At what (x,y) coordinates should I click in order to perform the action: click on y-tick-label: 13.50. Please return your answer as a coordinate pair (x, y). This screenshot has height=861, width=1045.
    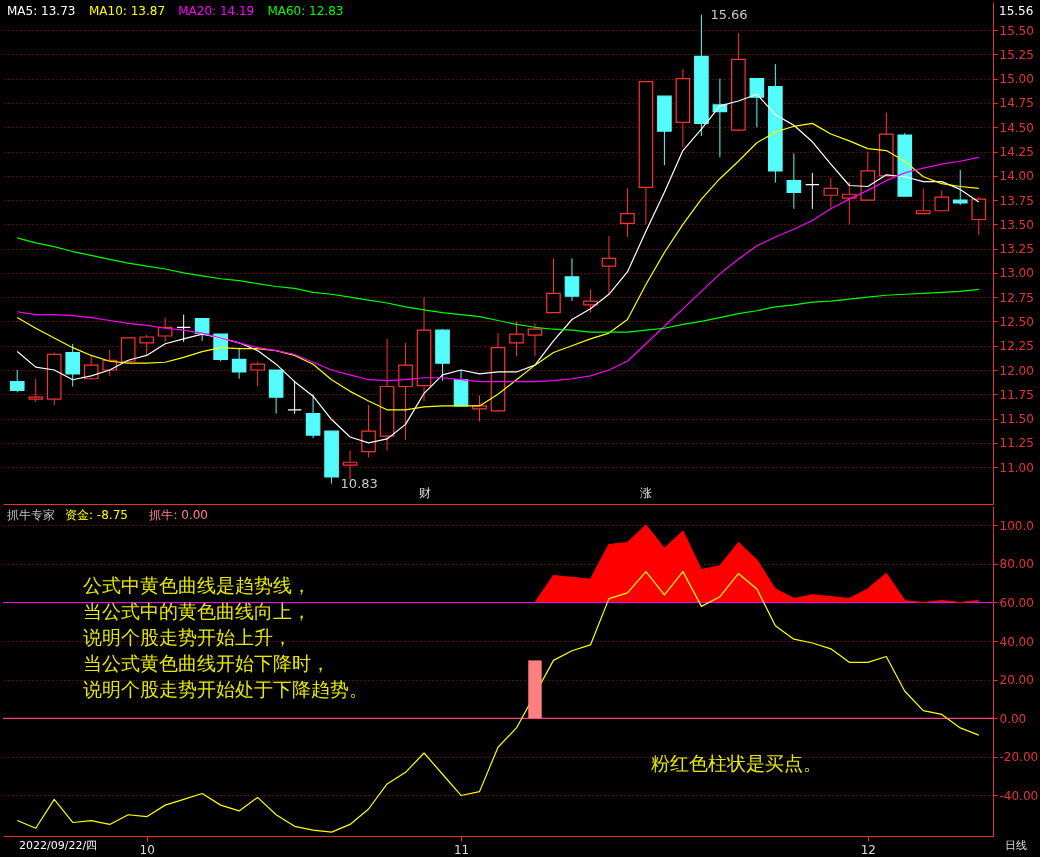
    Looking at the image, I should click on (1016, 224).